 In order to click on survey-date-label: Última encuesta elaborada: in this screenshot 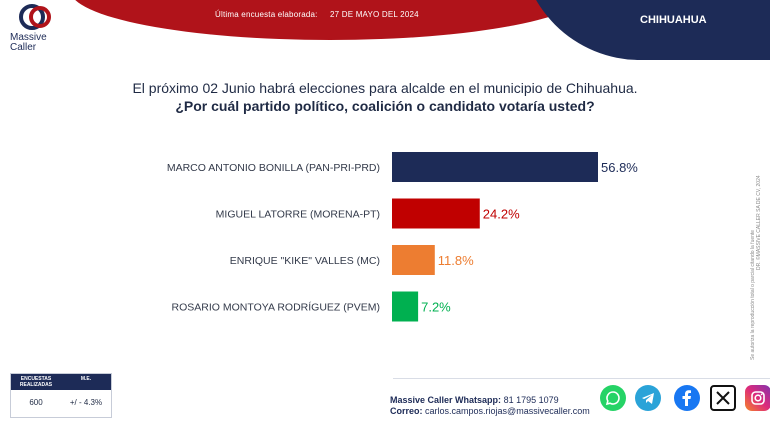, I will do `click(266, 14)`.